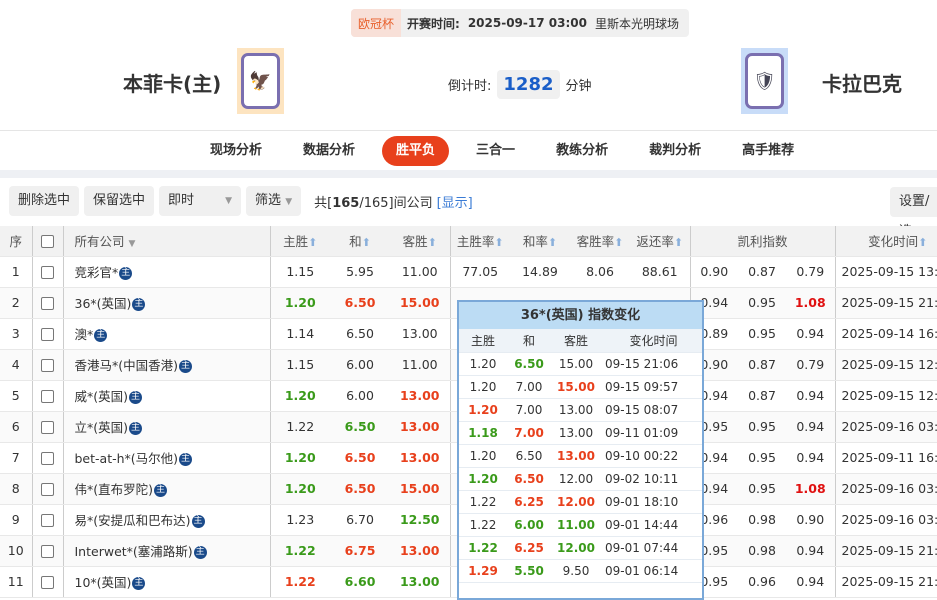 Image resolution: width=937 pixels, height=600 pixels. I want to click on col-return: 返还率⬆, so click(660, 241).